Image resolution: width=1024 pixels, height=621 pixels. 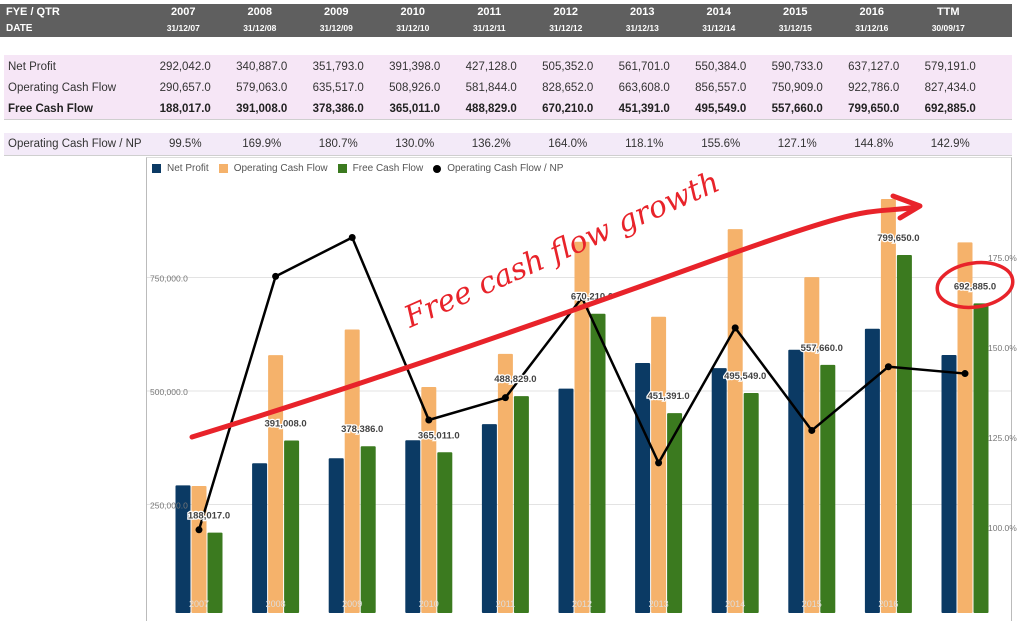 I want to click on fcf-data-label: 799,650.0, so click(x=898, y=238).